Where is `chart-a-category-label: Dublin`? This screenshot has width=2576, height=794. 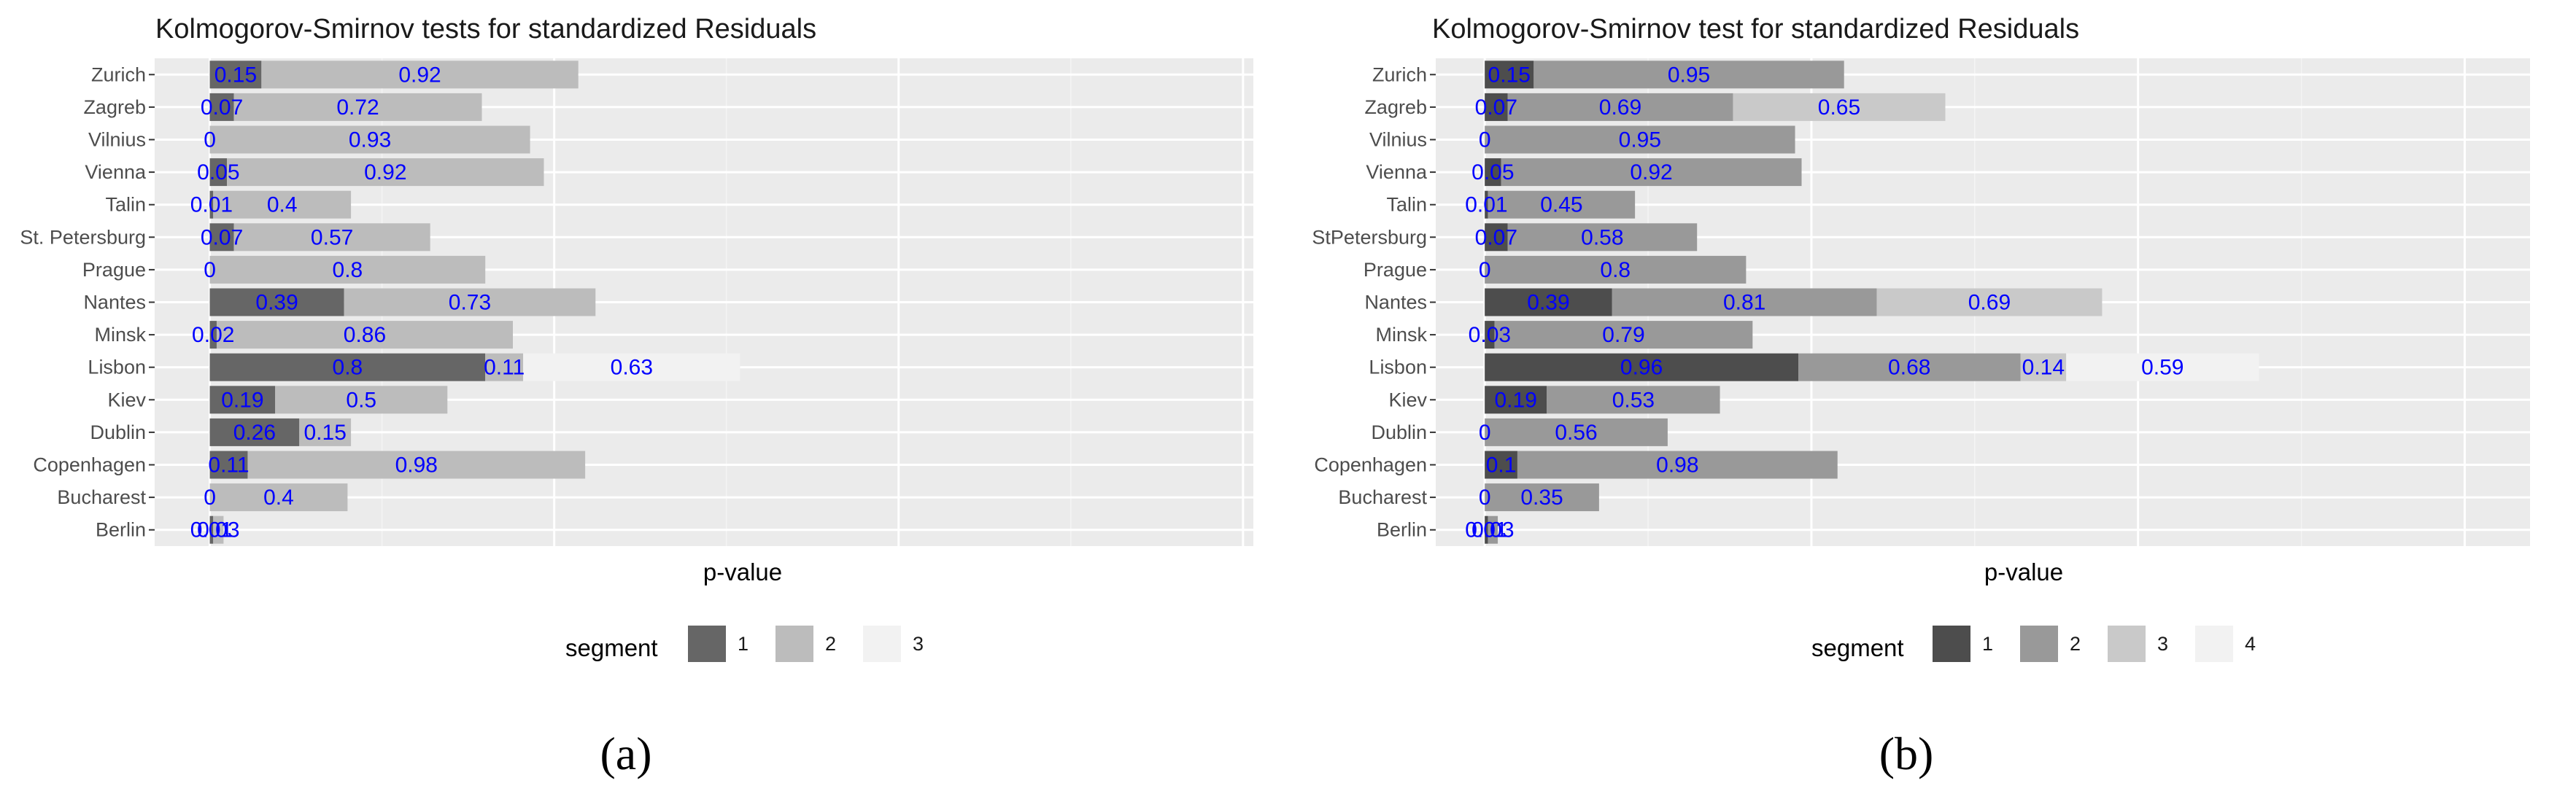
chart-a-category-label: Dublin is located at coordinates (118, 432).